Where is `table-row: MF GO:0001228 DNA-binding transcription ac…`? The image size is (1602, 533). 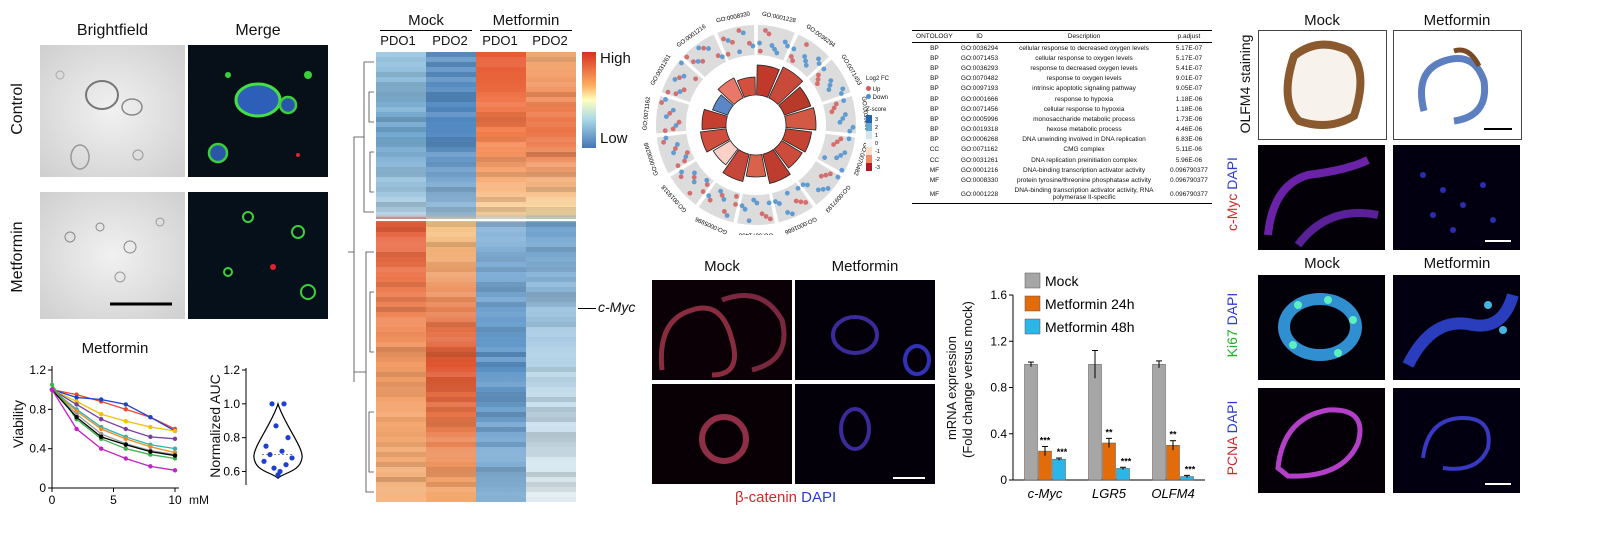
table-row: MF GO:0001228 DNA-binding transcription ac… is located at coordinates (1062, 194).